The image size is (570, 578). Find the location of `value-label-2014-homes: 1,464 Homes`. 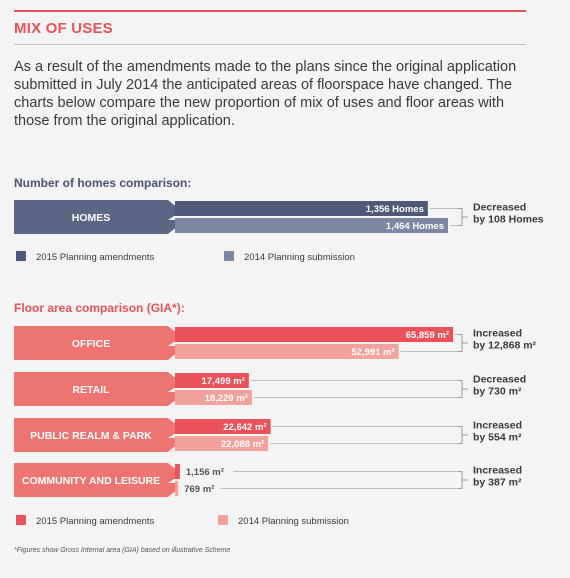

value-label-2014-homes: 1,464 Homes is located at coordinates (415, 226).